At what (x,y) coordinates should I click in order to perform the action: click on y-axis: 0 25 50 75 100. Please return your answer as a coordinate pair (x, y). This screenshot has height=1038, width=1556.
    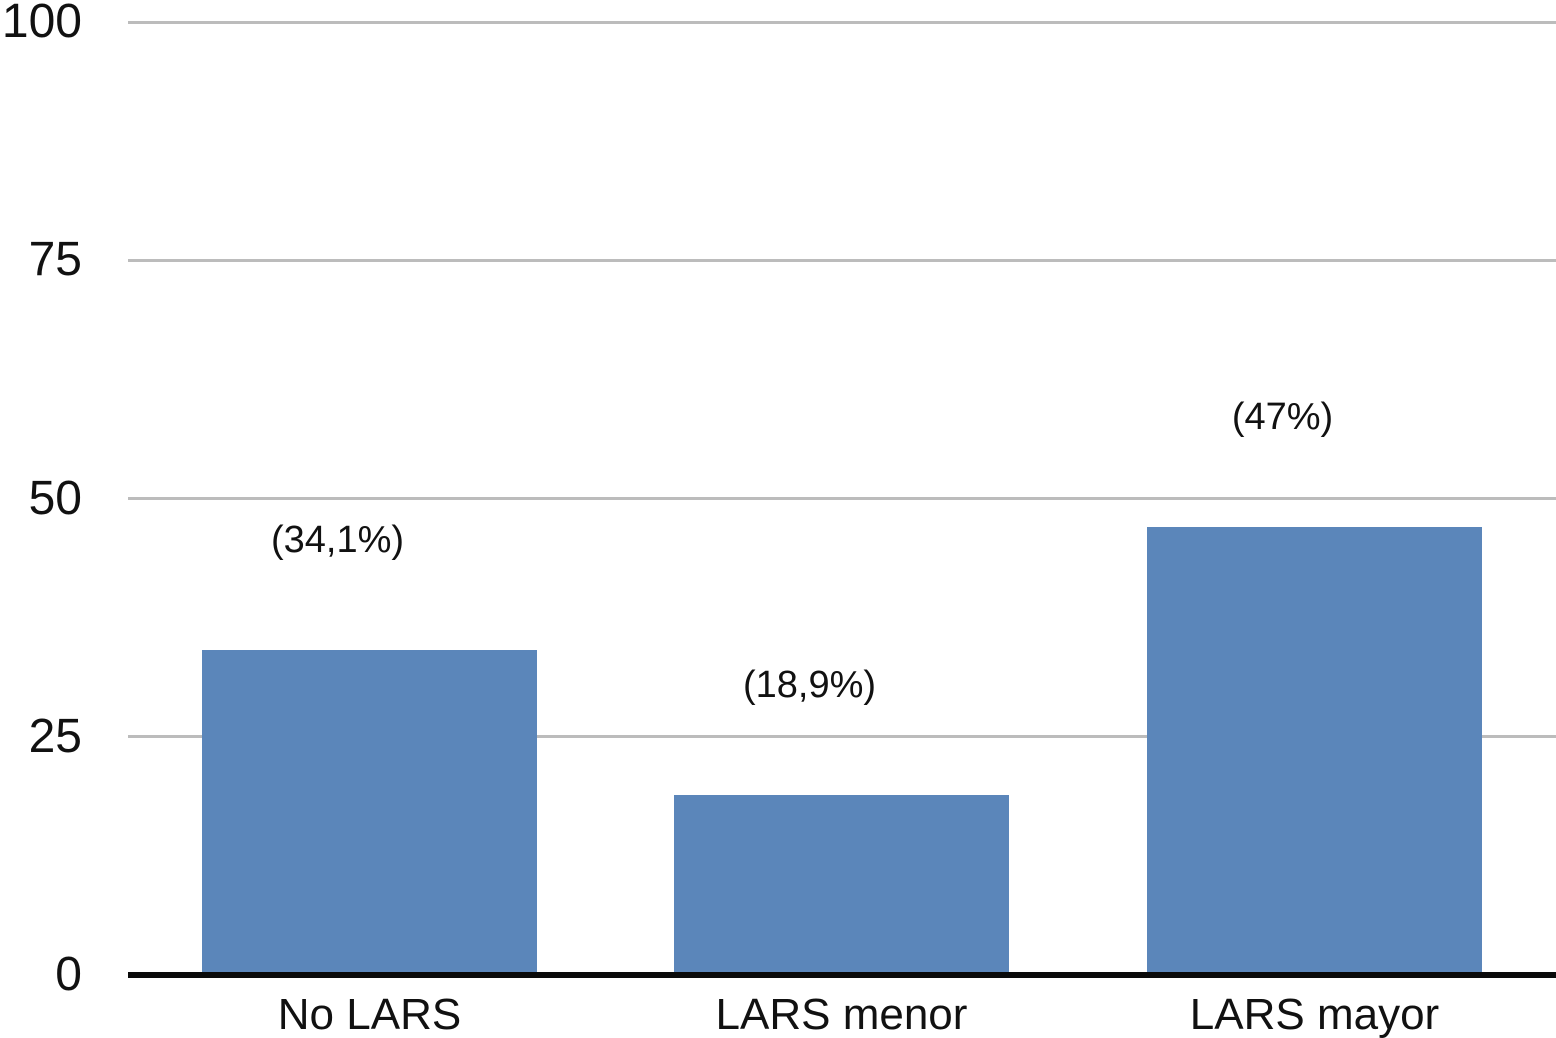
    Looking at the image, I should click on (41, 500).